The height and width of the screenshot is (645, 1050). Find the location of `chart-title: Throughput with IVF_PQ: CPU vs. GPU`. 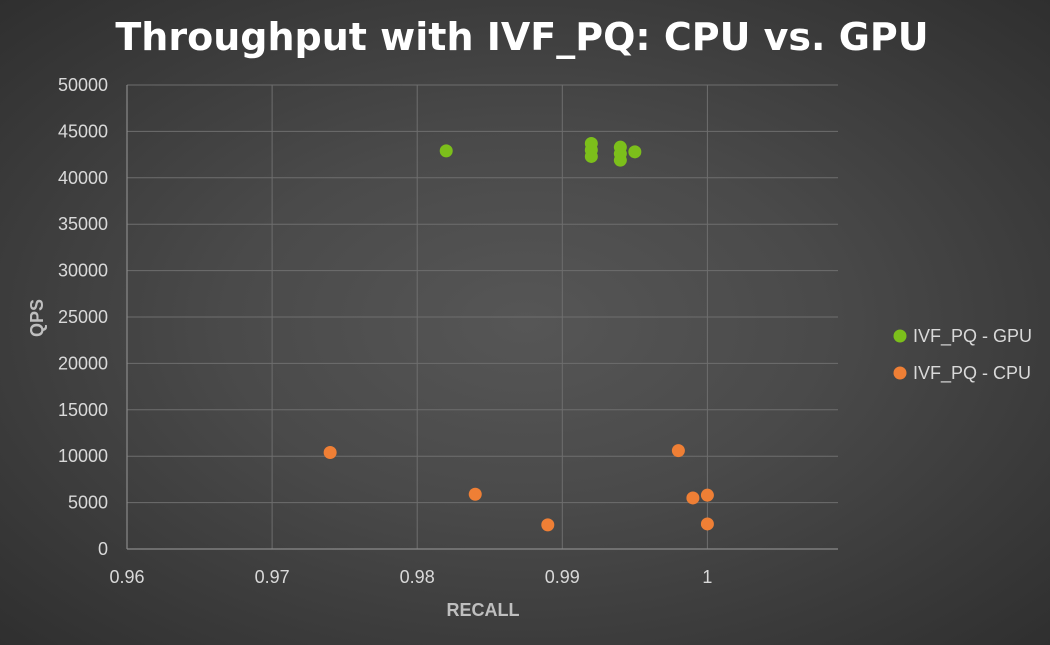

chart-title: Throughput with IVF_PQ: CPU vs. GPU is located at coordinates (521, 37).